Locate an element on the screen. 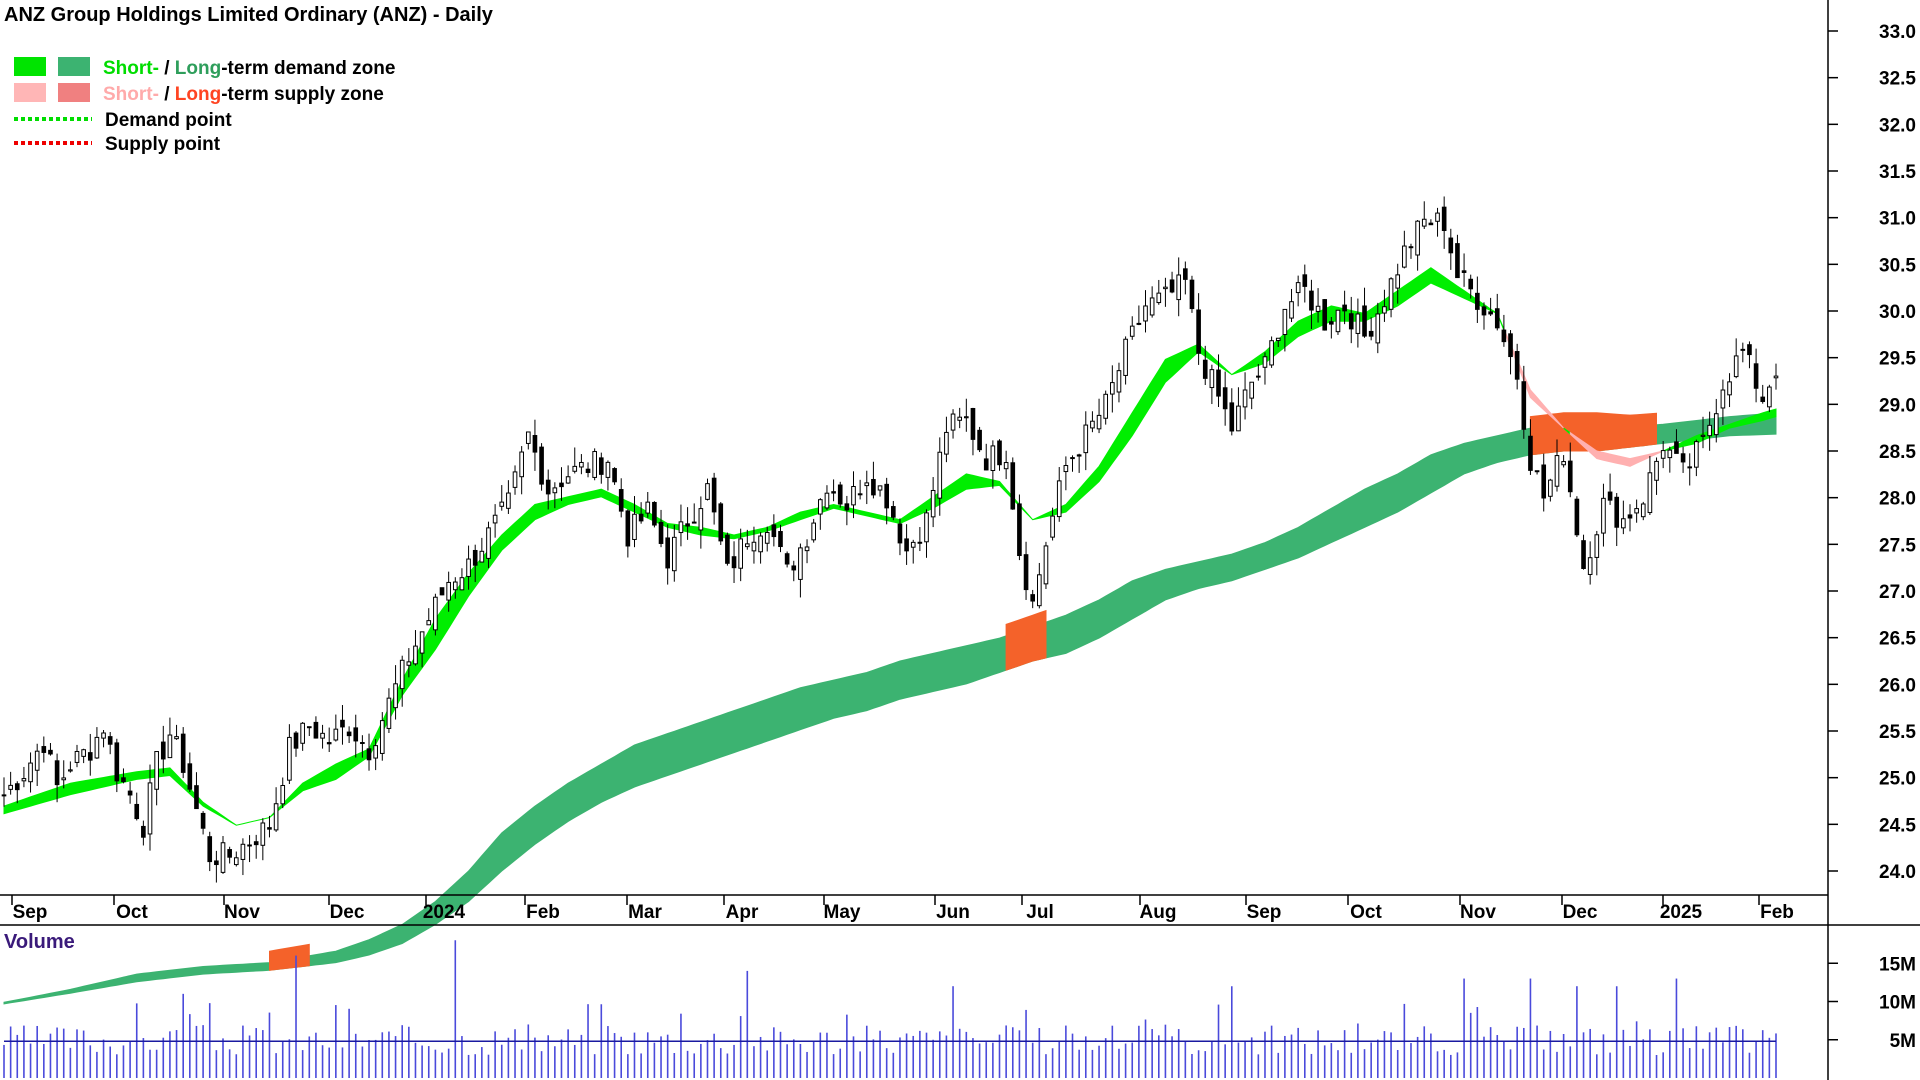 This screenshot has height=1080, width=1920. y-tick-label: 24.0 is located at coordinates (1897, 872).